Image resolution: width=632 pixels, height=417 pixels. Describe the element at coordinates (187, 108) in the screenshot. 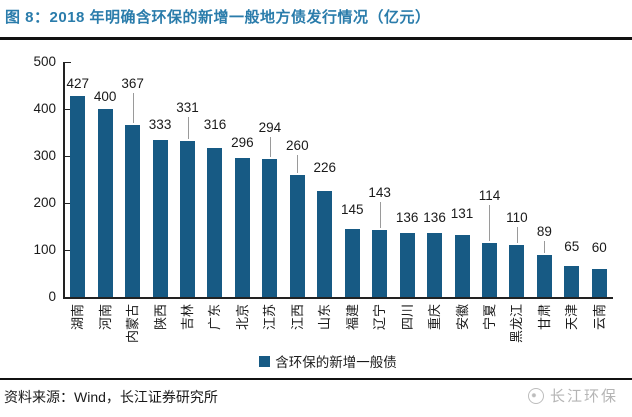

I see `bar-value-label: 331` at that location.